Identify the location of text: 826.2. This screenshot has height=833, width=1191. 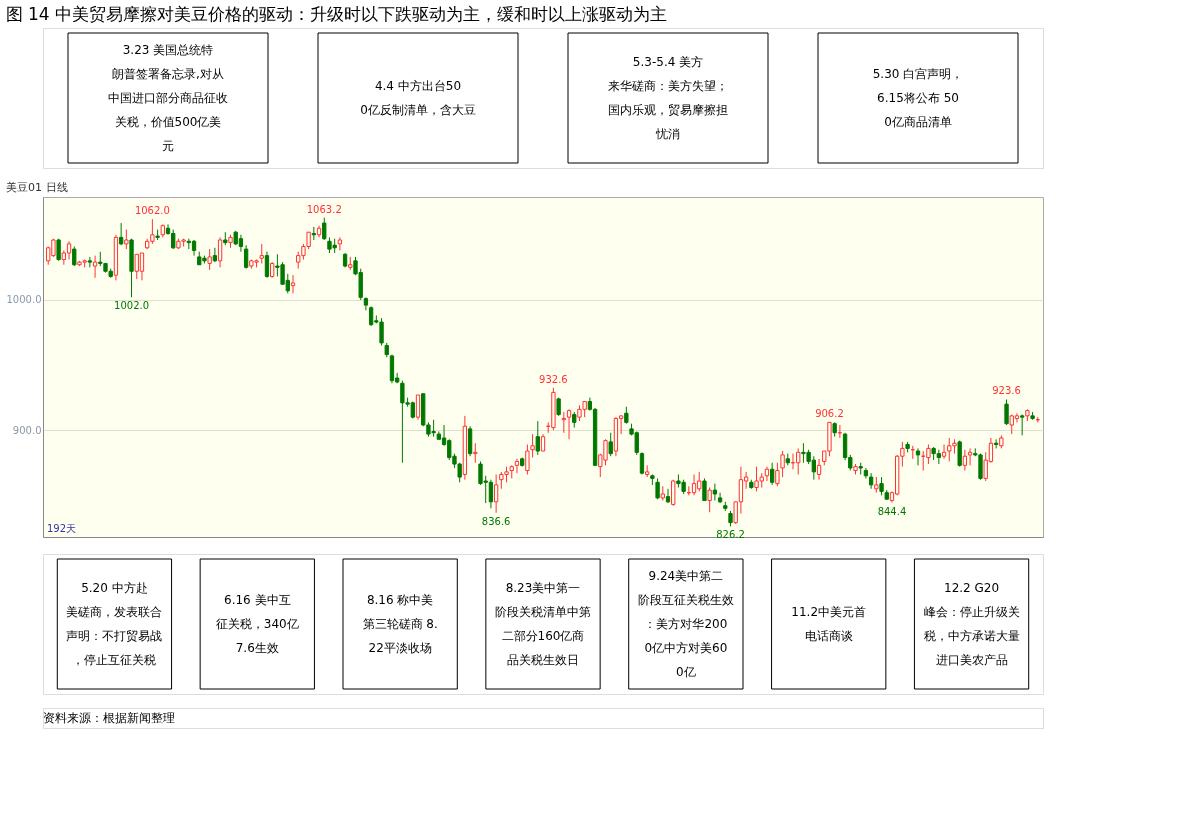
(730, 535).